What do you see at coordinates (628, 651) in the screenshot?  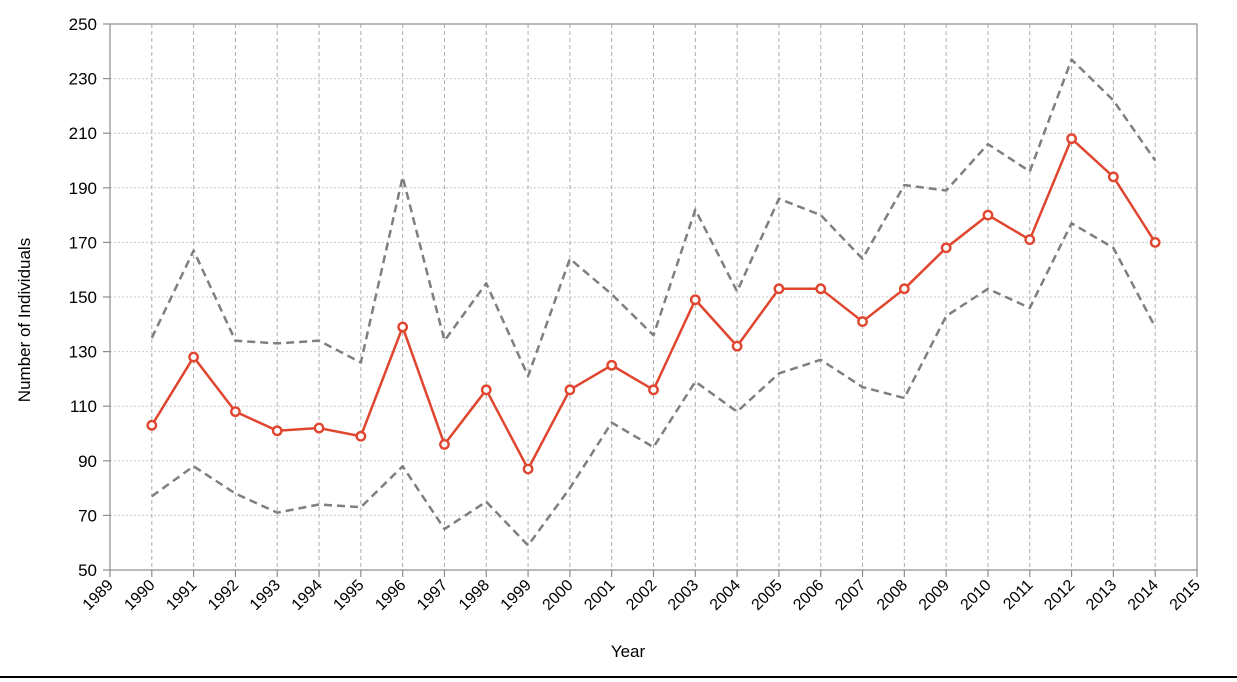 I see `x-axis-title: Year` at bounding box center [628, 651].